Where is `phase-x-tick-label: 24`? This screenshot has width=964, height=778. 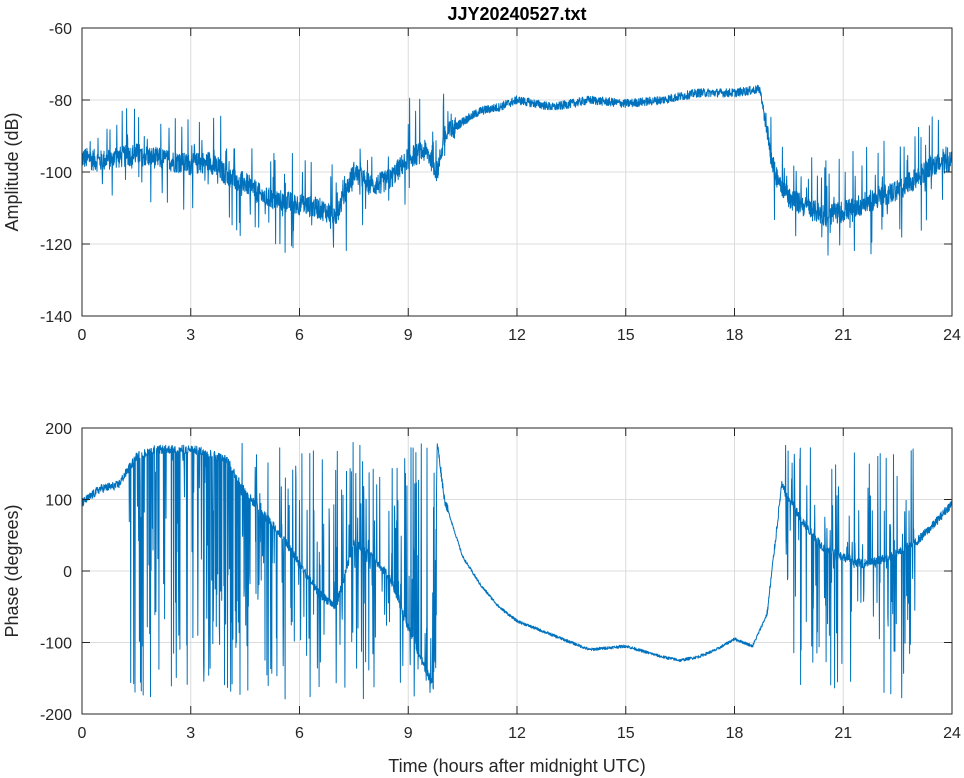 phase-x-tick-label: 24 is located at coordinates (952, 733).